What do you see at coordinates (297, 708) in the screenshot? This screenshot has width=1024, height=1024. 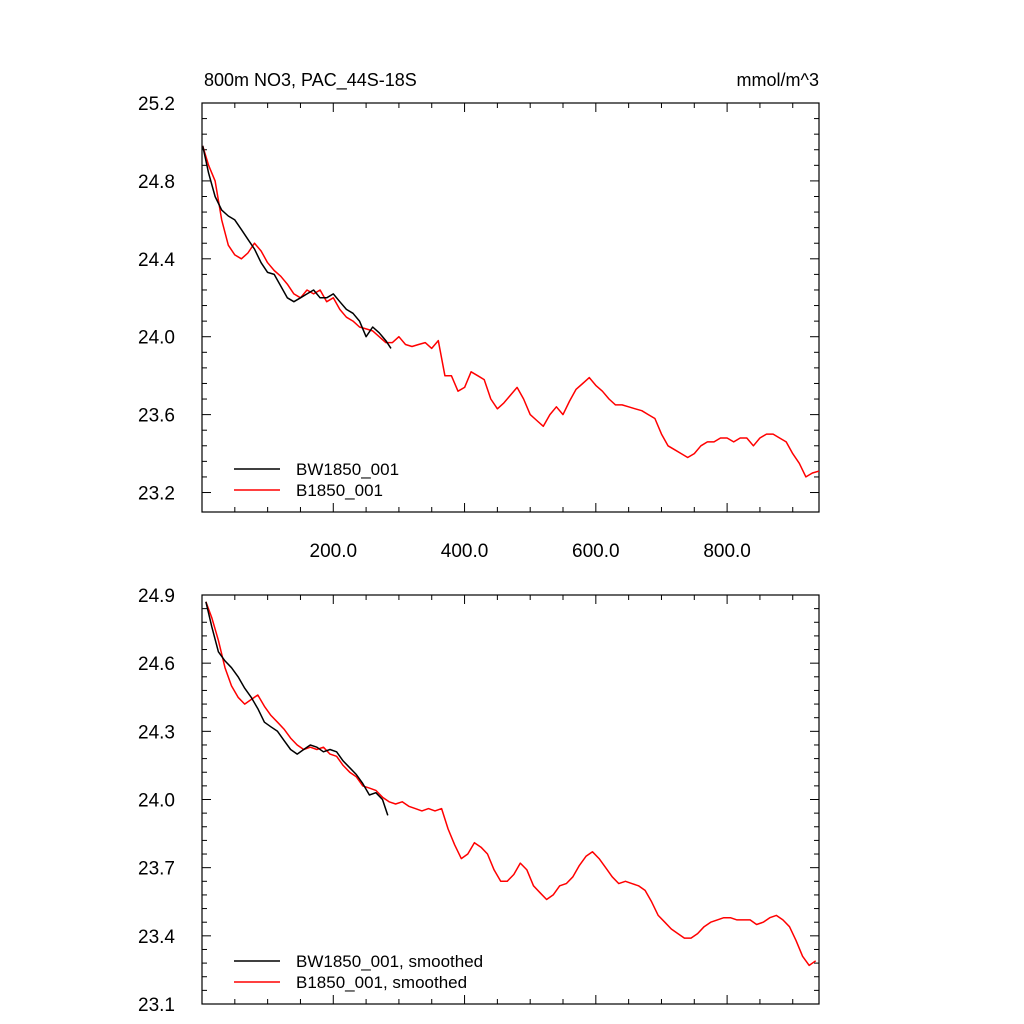 I see `bottom-series-line-bw1850-001-smoothed` at bounding box center [297, 708].